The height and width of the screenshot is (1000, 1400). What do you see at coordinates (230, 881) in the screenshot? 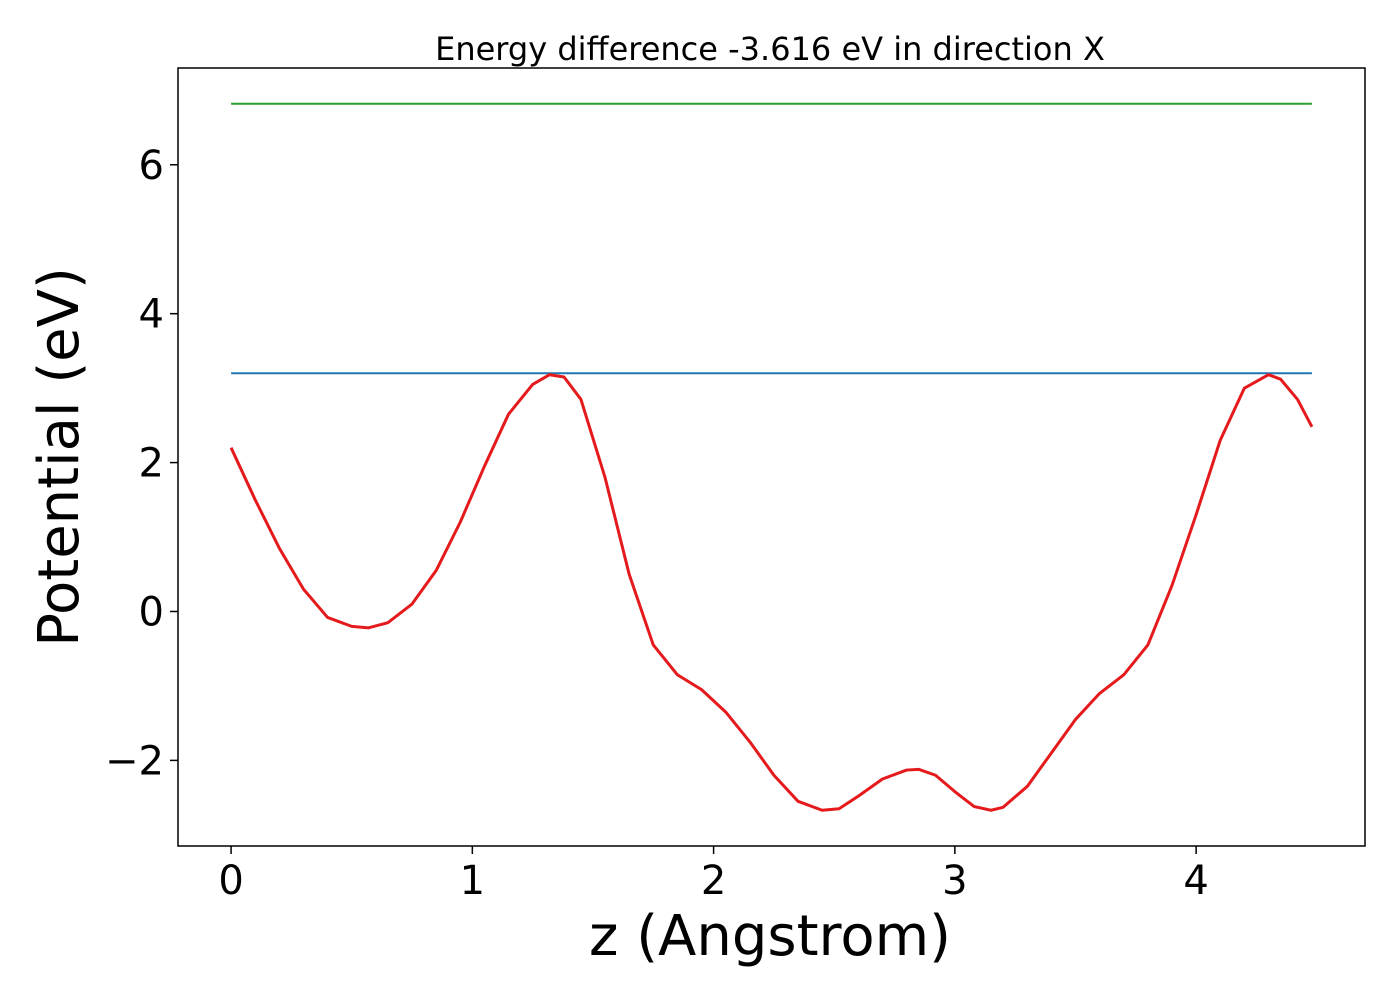
I see `x-tick-label: 0` at bounding box center [230, 881].